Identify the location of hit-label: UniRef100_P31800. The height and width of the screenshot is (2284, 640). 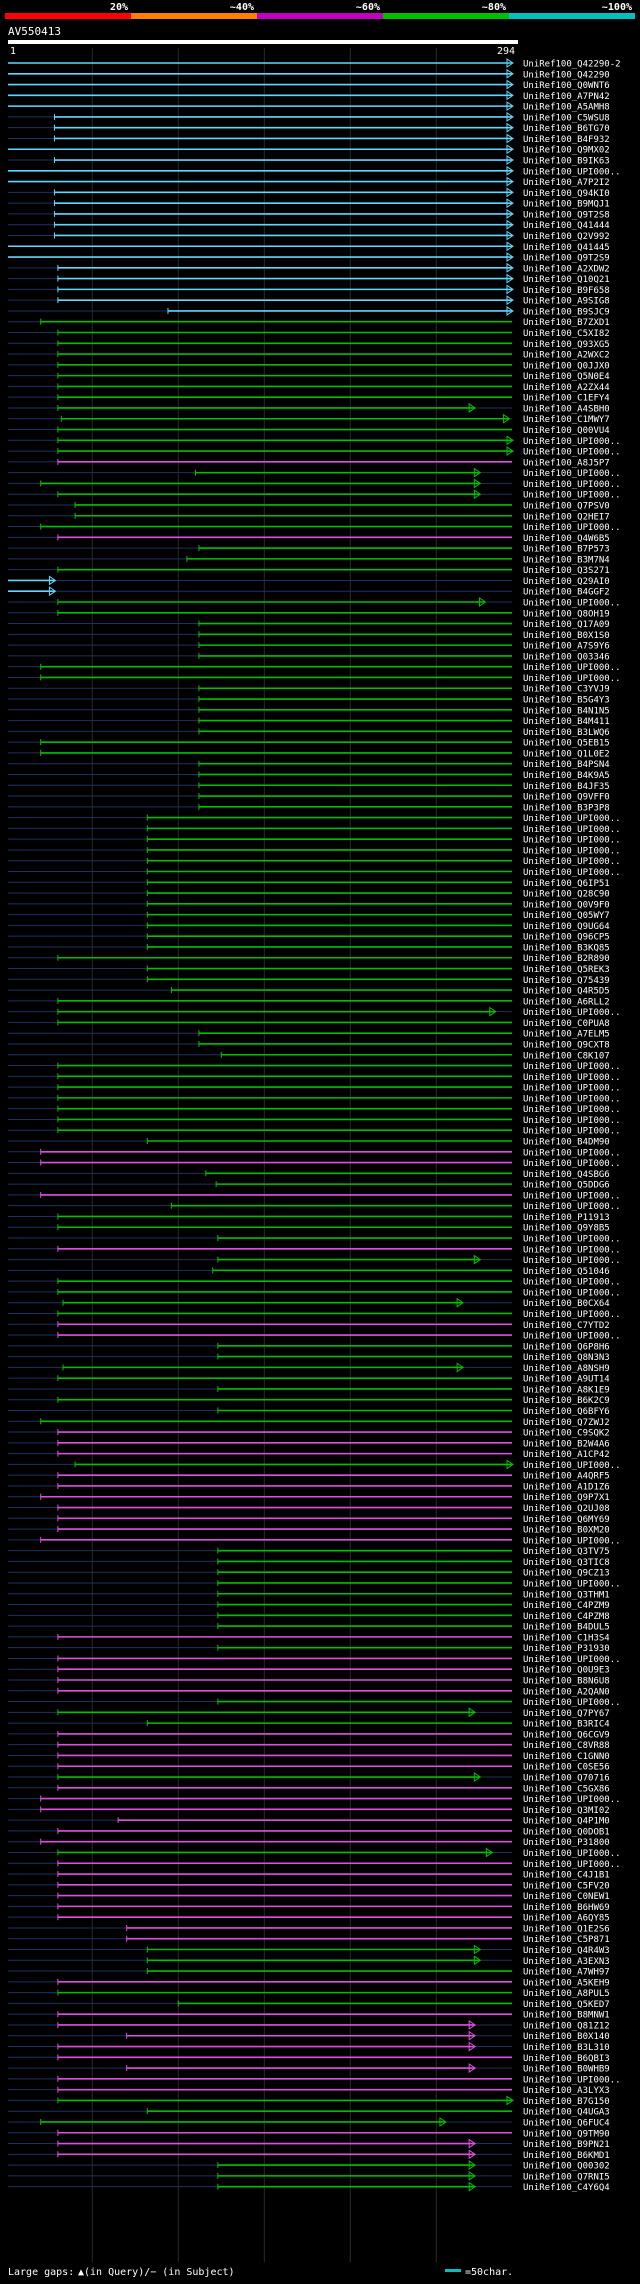
(566, 1843).